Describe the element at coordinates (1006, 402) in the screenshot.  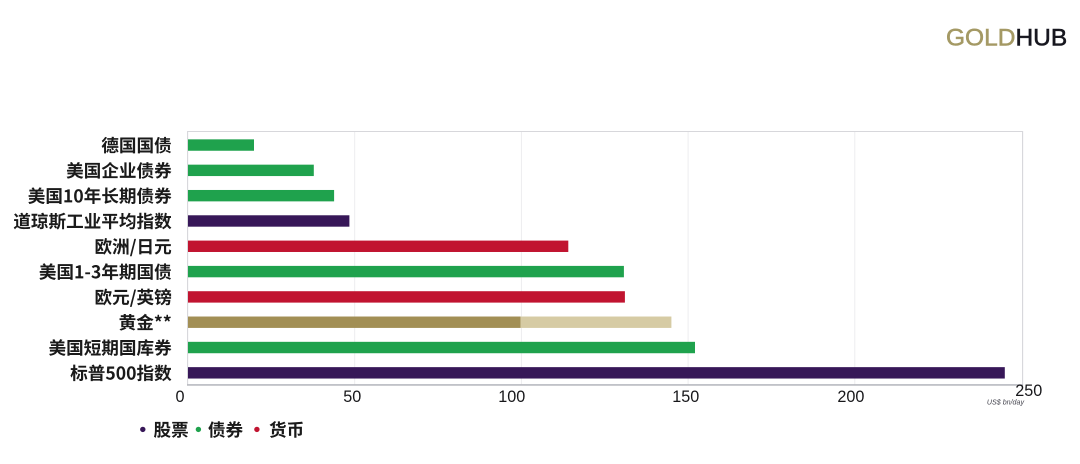
I see `svg-text: US$ bn/day` at that location.